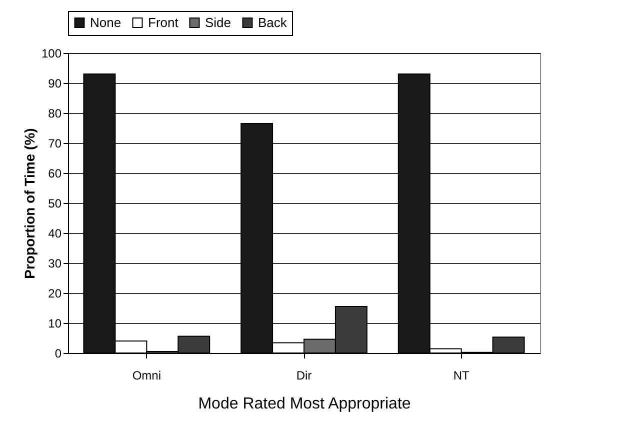  What do you see at coordinates (304, 404) in the screenshot?
I see `x-axis-title: Mode Rated Most Appropriate` at bounding box center [304, 404].